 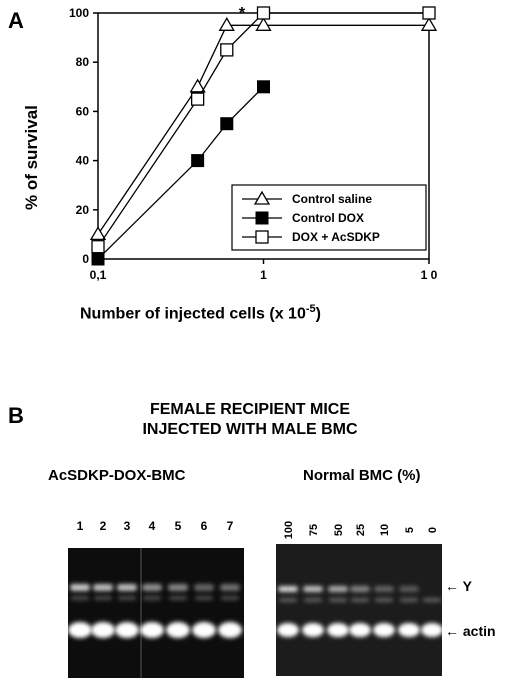 What do you see at coordinates (479, 631) in the screenshot?
I see `band-actin-text: actin` at bounding box center [479, 631].